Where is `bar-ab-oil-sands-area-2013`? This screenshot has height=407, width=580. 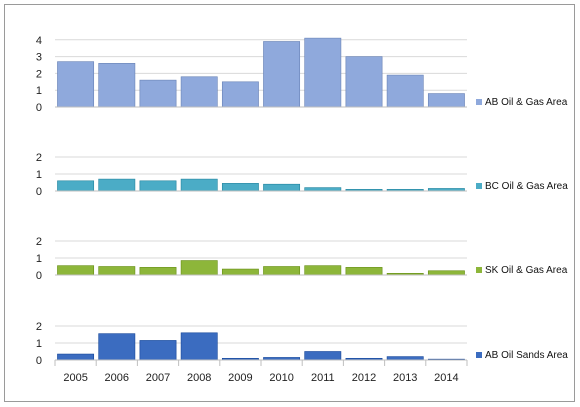 bar-ab-oil-sands-area-2013 is located at coordinates (405, 358).